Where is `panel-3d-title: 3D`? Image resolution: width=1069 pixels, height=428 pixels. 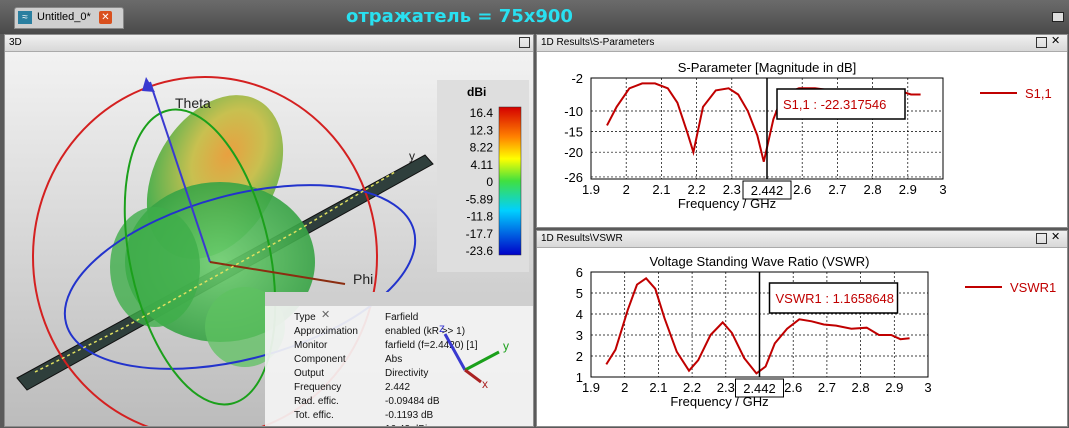
panel-3d-title: 3D is located at coordinates (15, 42).